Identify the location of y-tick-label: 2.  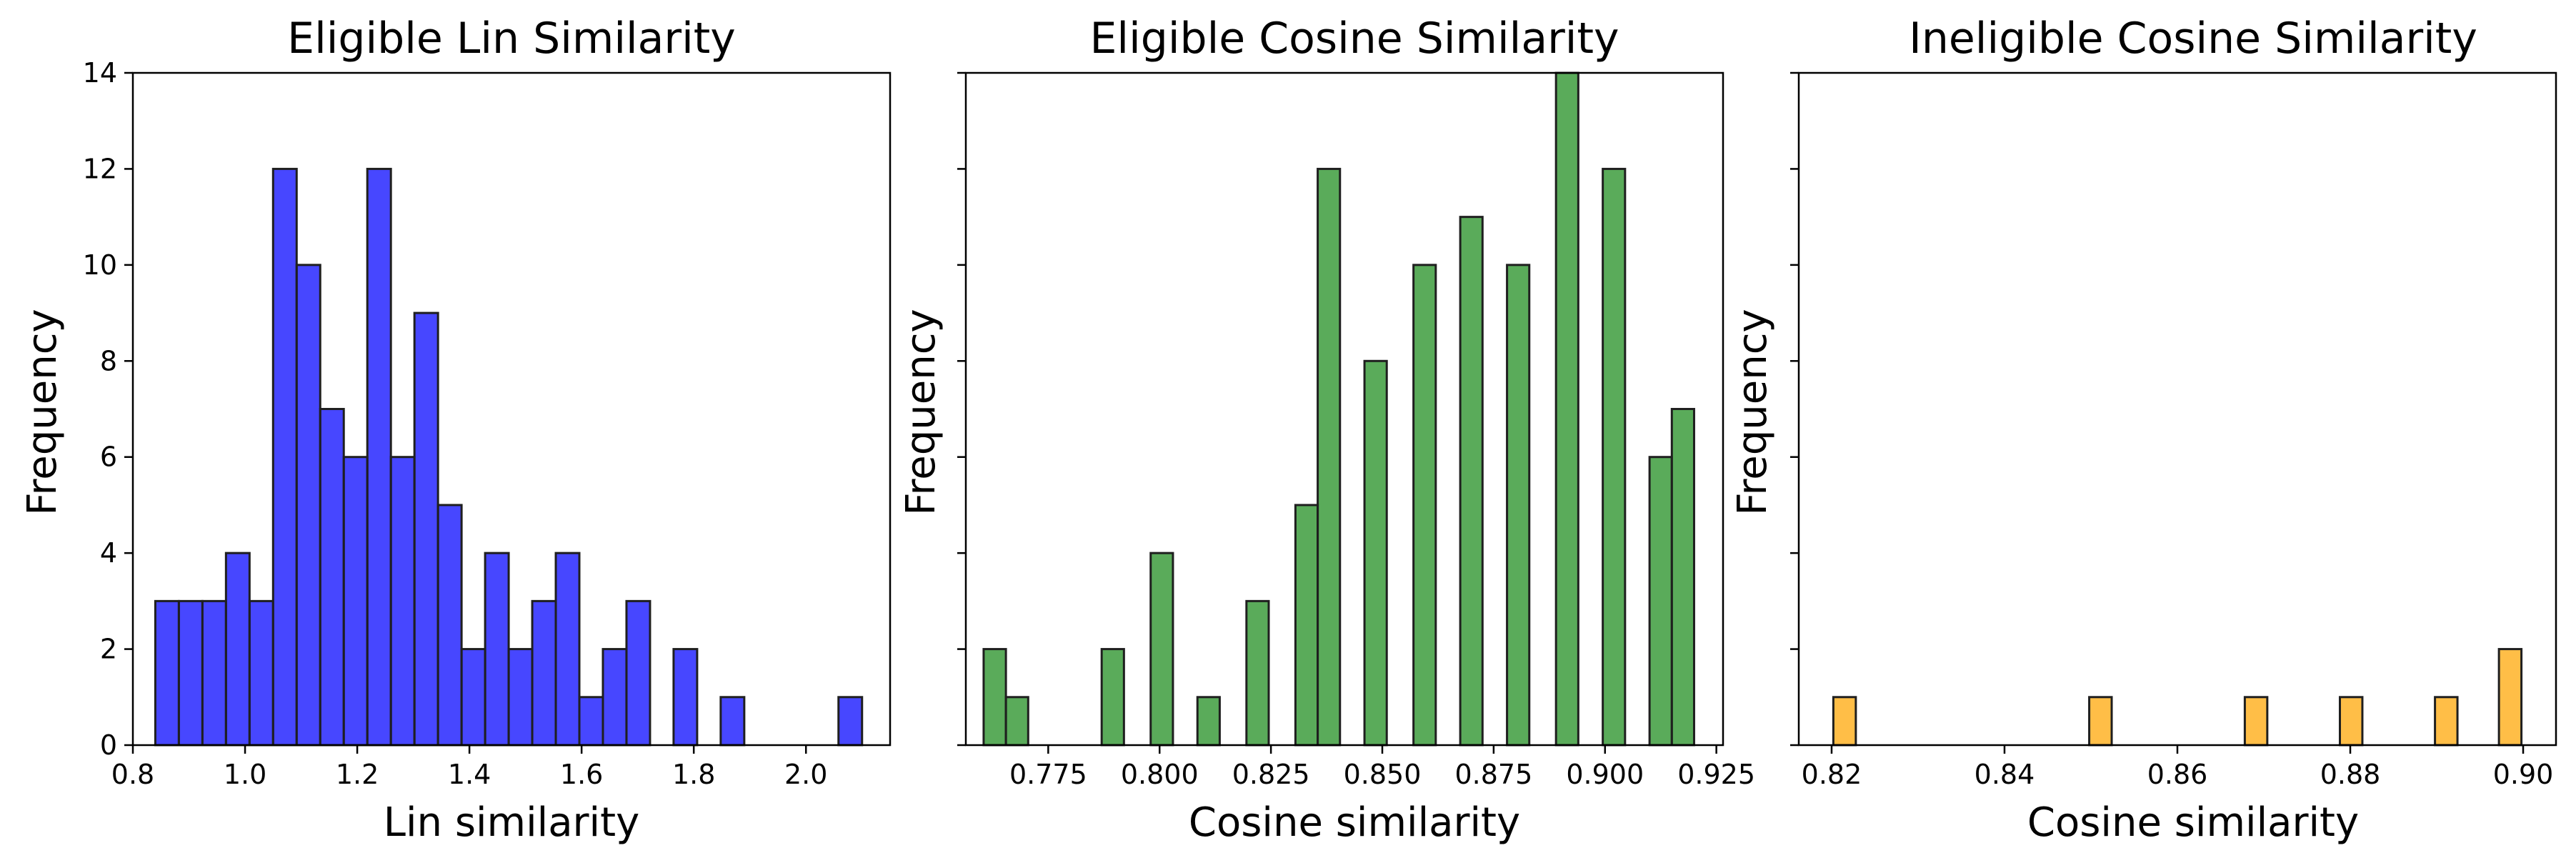
(109, 649).